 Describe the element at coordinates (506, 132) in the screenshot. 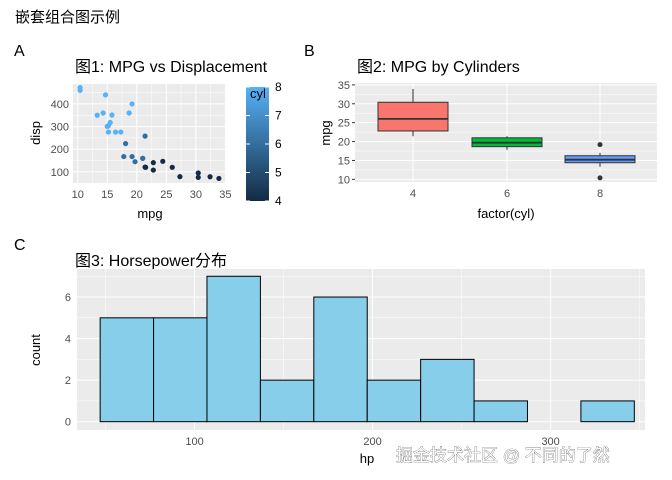

I see `panel-b-background` at that location.